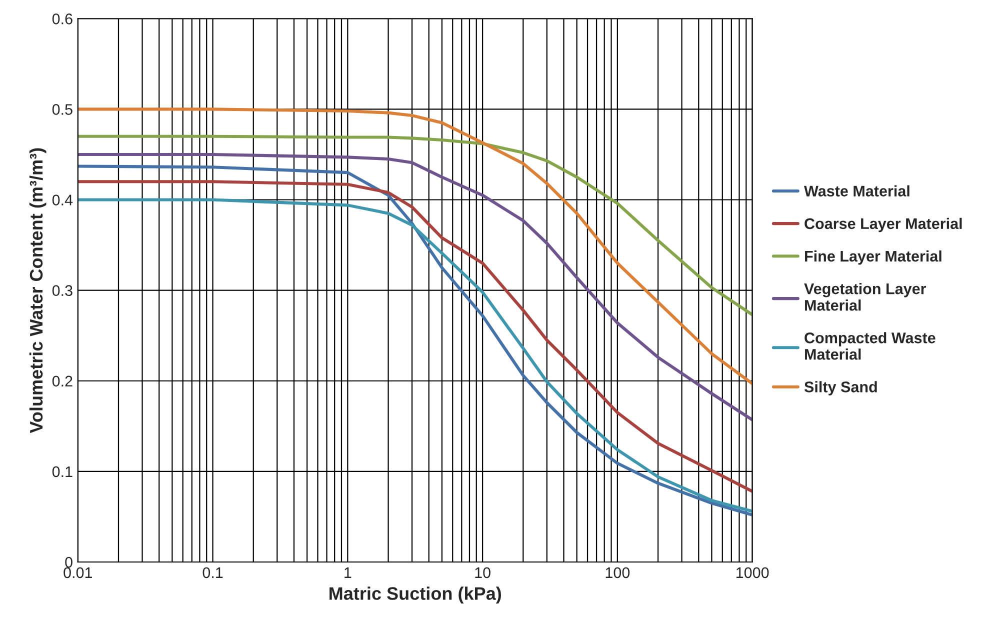  What do you see at coordinates (857, 190) in the screenshot?
I see `legend-label: Waste Material` at bounding box center [857, 190].